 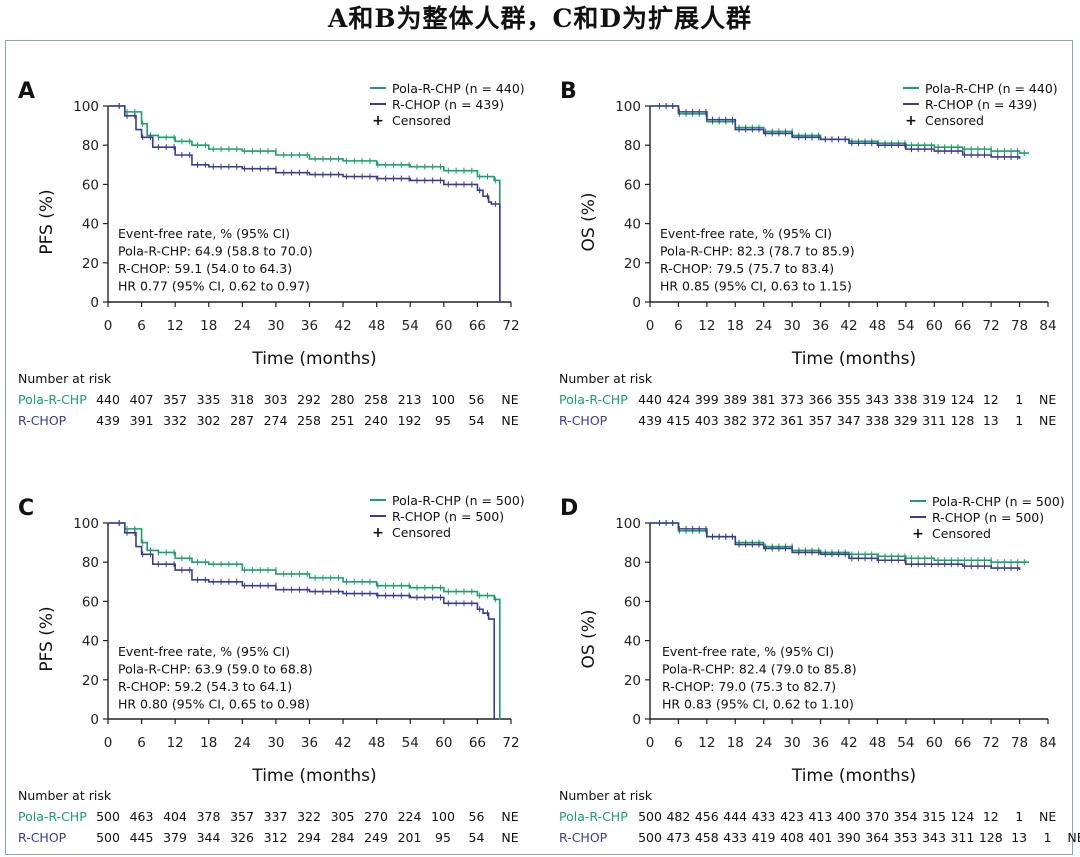 What do you see at coordinates (849, 816) in the screenshot?
I see `risk-cell: 400` at bounding box center [849, 816].